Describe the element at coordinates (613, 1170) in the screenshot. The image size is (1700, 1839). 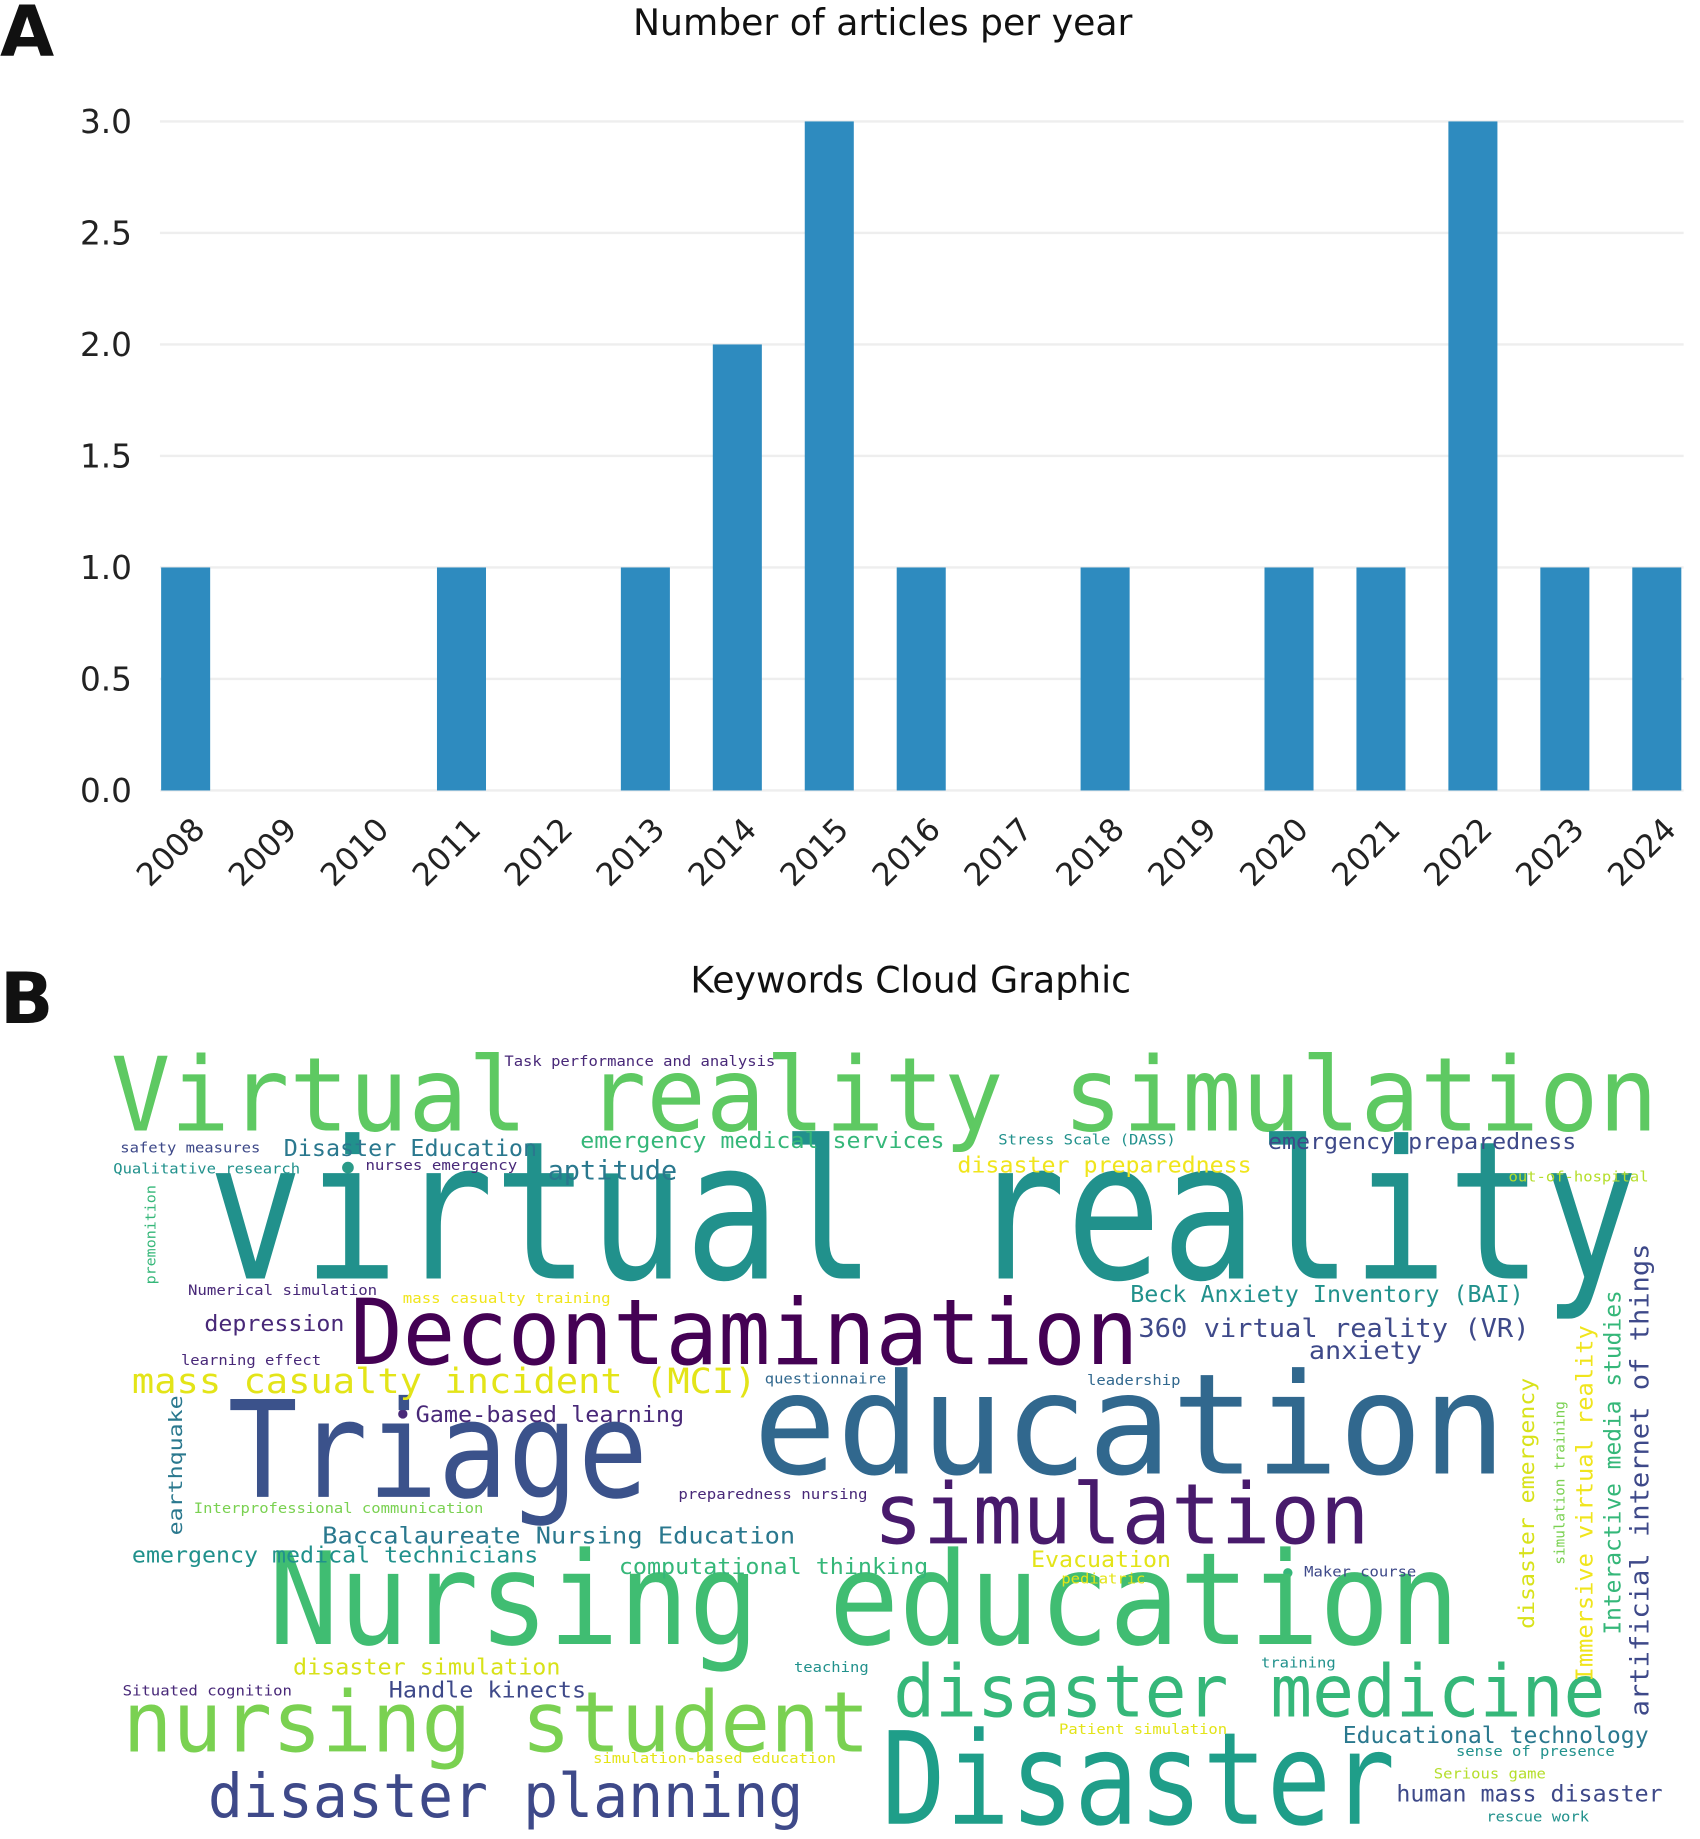
I see `keyword: aptitude` at that location.